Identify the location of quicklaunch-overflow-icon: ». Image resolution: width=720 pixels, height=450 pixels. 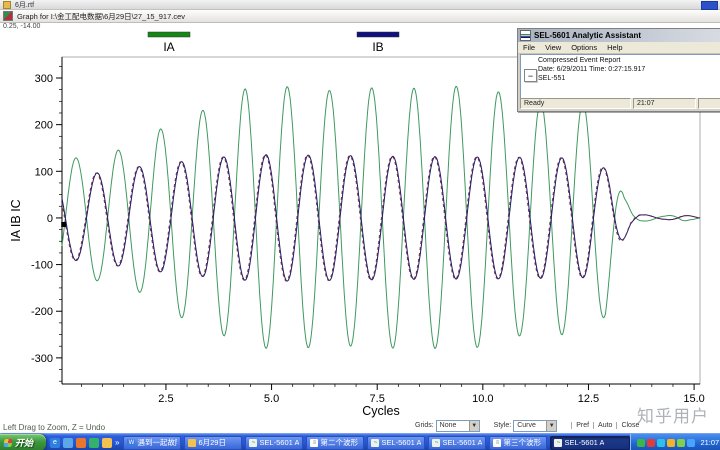
(117, 442).